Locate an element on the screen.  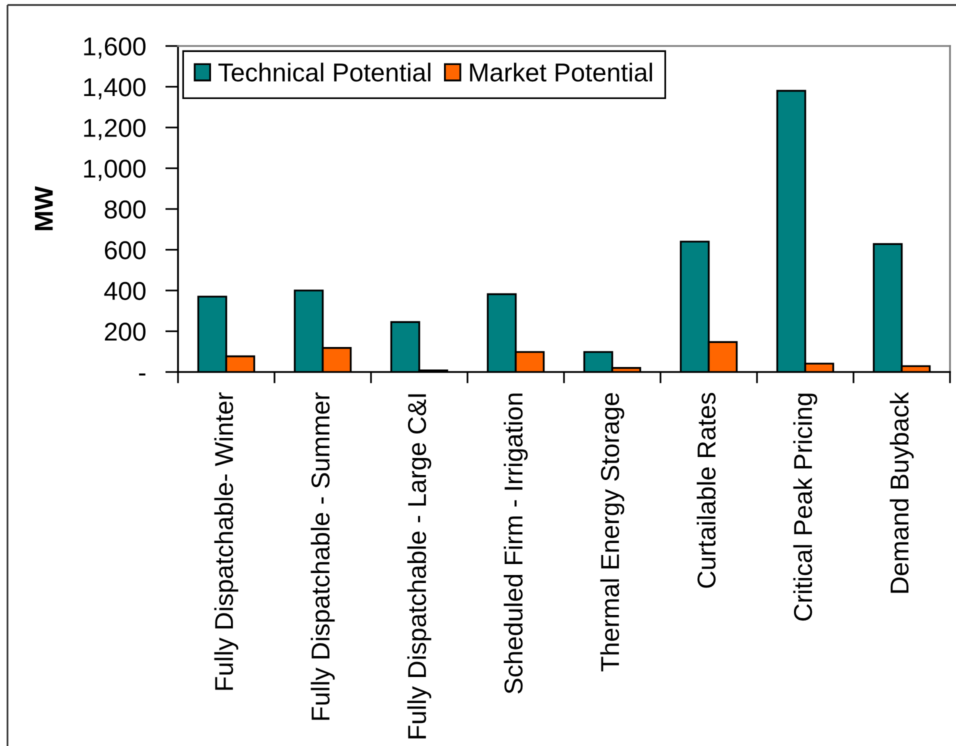
y-tick-label: 200 is located at coordinates (125, 331).